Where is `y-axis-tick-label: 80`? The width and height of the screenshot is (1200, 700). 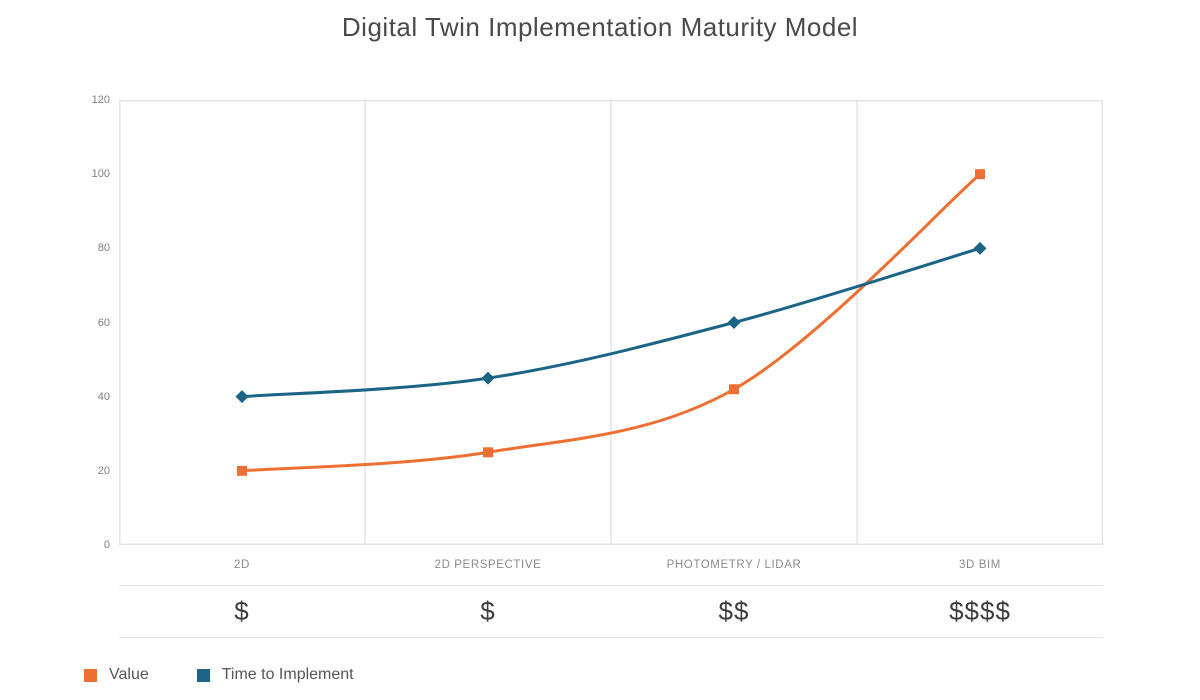 y-axis-tick-label: 80 is located at coordinates (103, 248).